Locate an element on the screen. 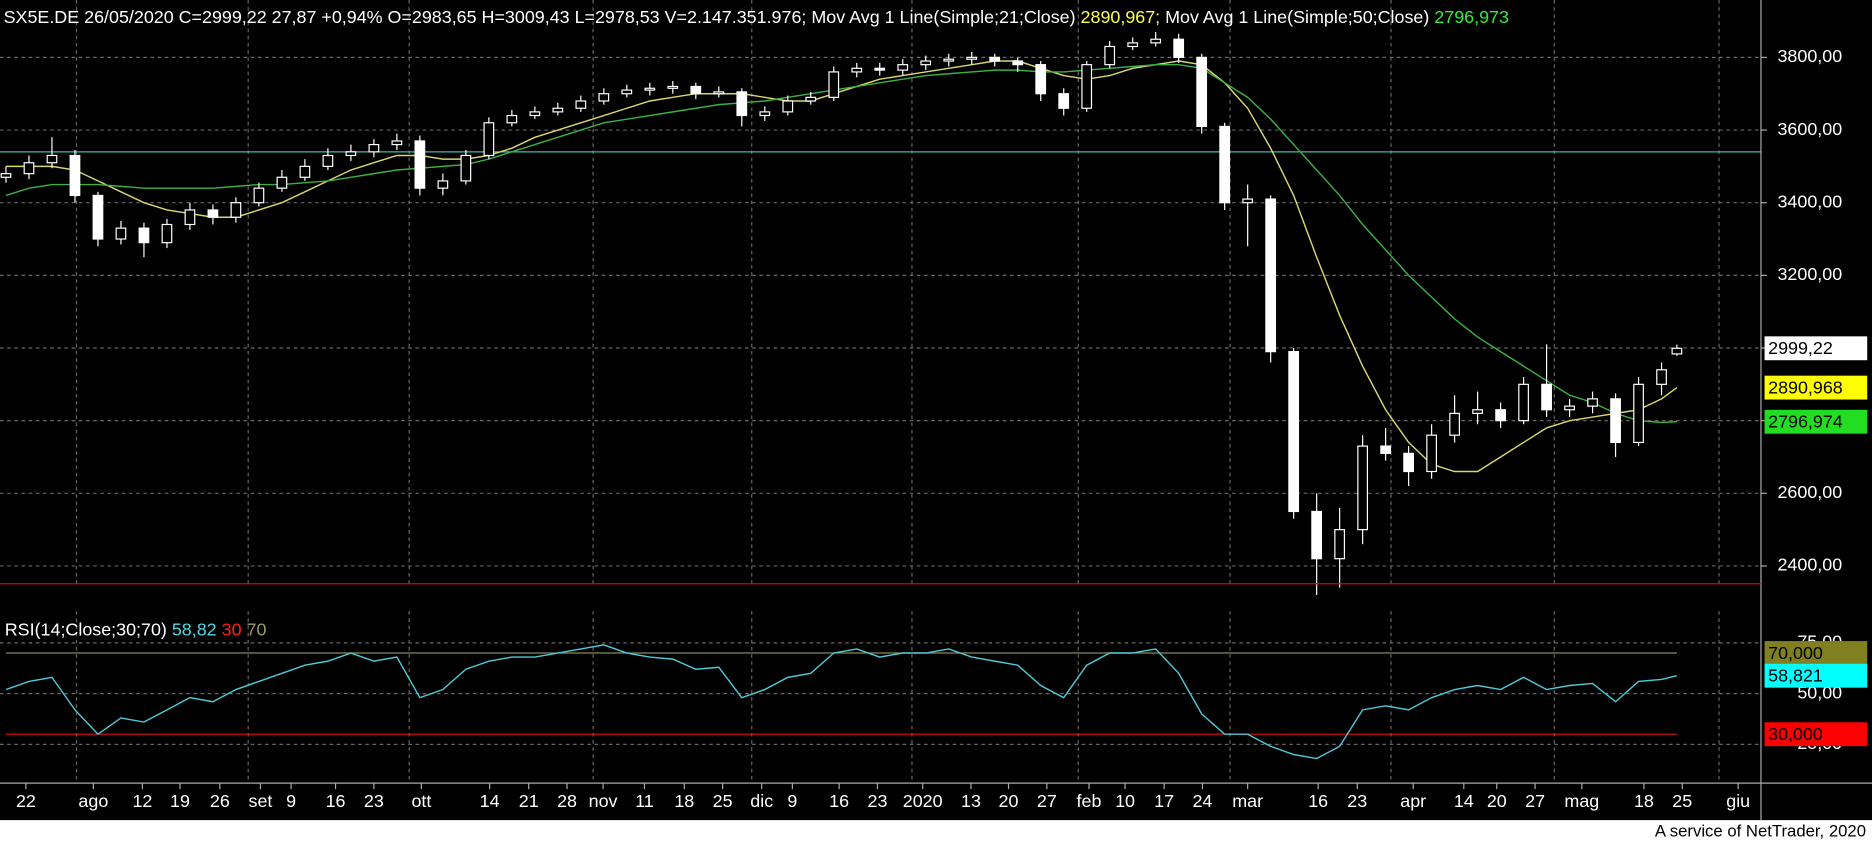  x-tick-label: nov is located at coordinates (603, 801).